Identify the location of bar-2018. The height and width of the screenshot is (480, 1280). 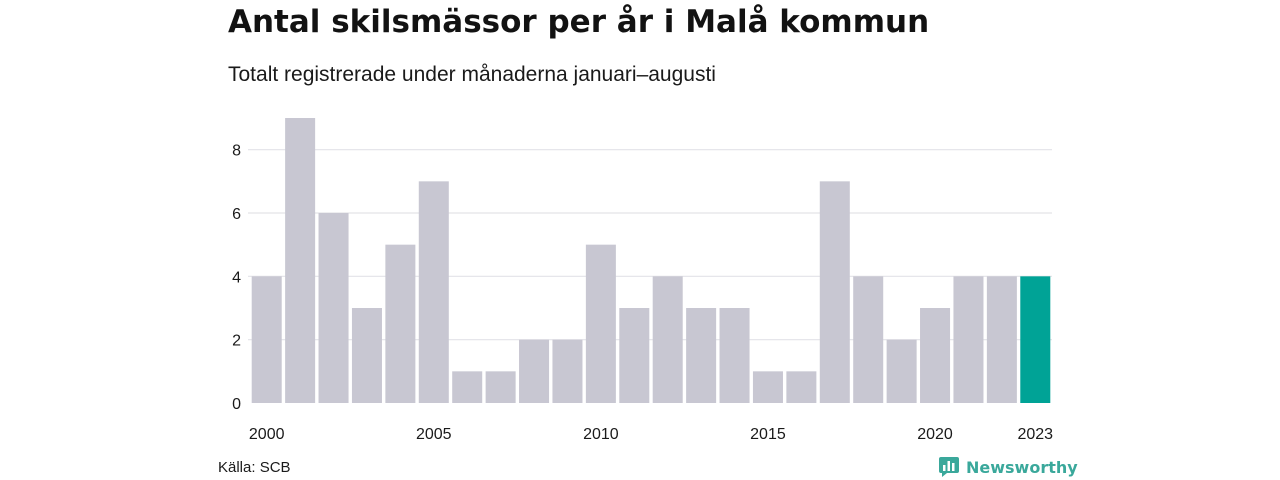
(868, 339).